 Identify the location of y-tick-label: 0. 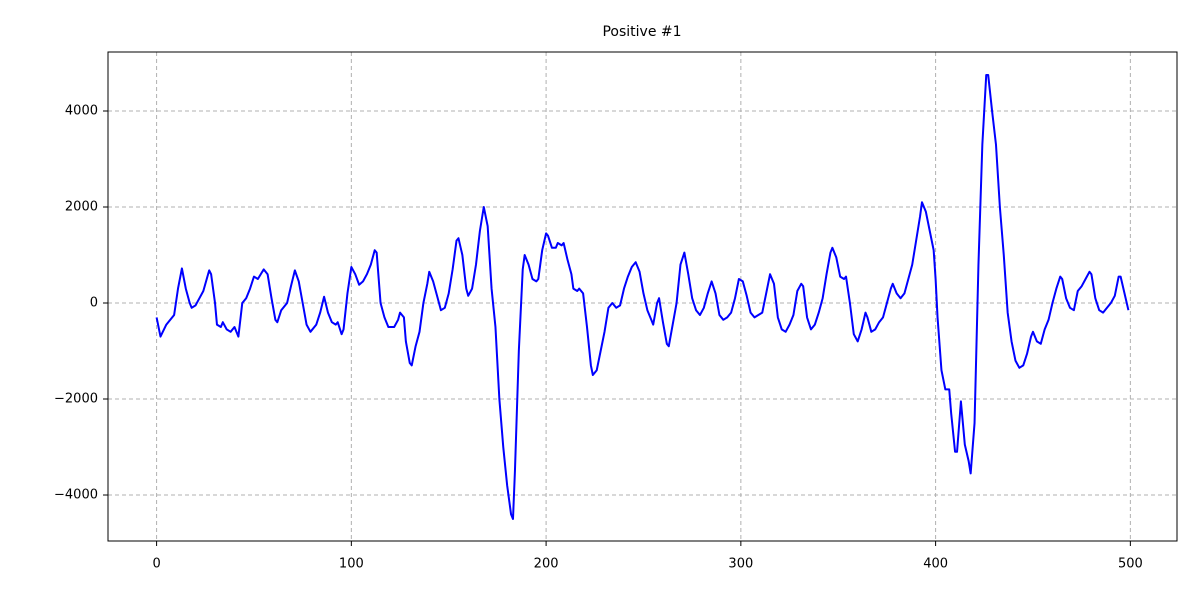
(94, 303).